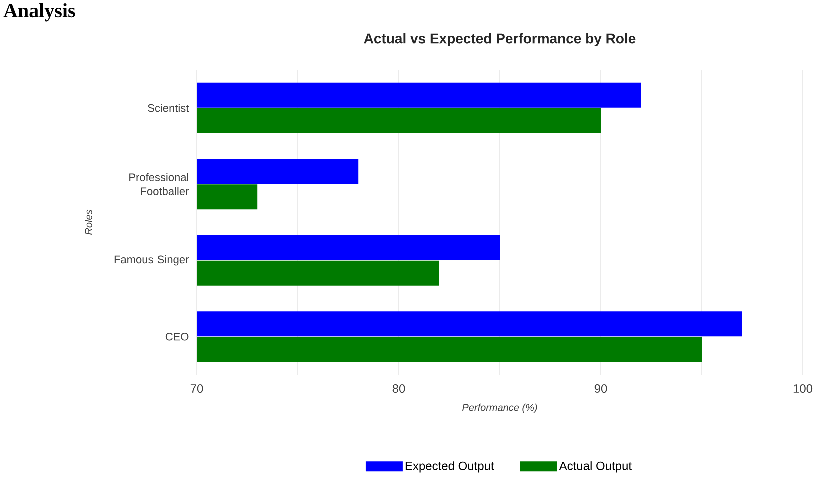 The image size is (829, 477). I want to click on y-tick-label: Professional Footballer, so click(160, 184).